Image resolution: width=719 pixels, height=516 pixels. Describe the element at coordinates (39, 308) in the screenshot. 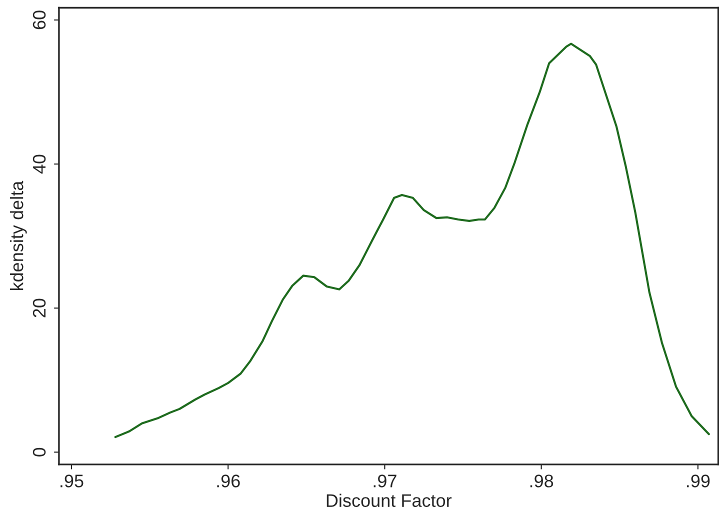

I see `y-tick-label: 20` at that location.